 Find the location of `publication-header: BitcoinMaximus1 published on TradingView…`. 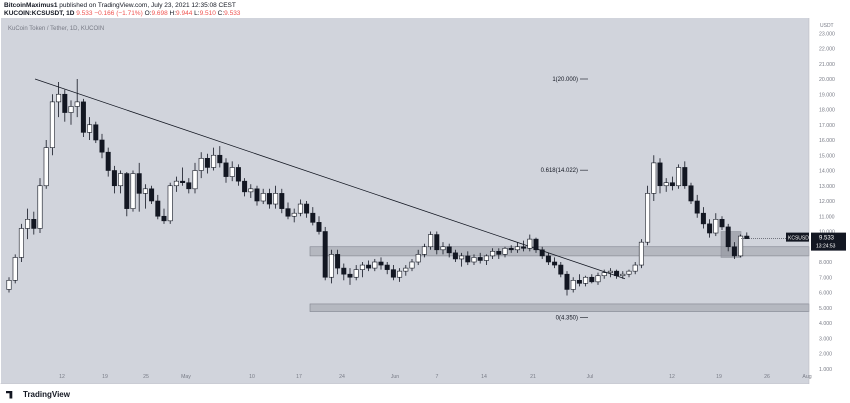

publication-header: BitcoinMaximus1 published on TradingView… is located at coordinates (120, 5).